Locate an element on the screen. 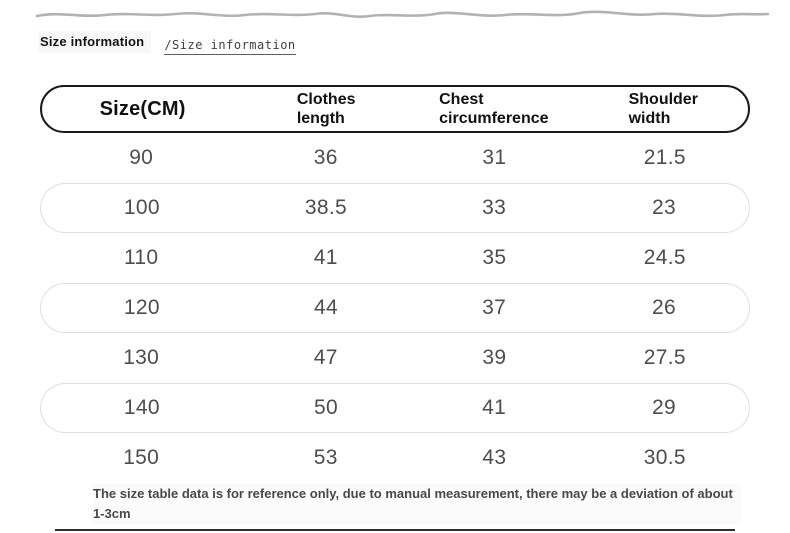 This screenshot has height=533, width=790. header-clothes-length: Clothes length is located at coordinates (326, 109).